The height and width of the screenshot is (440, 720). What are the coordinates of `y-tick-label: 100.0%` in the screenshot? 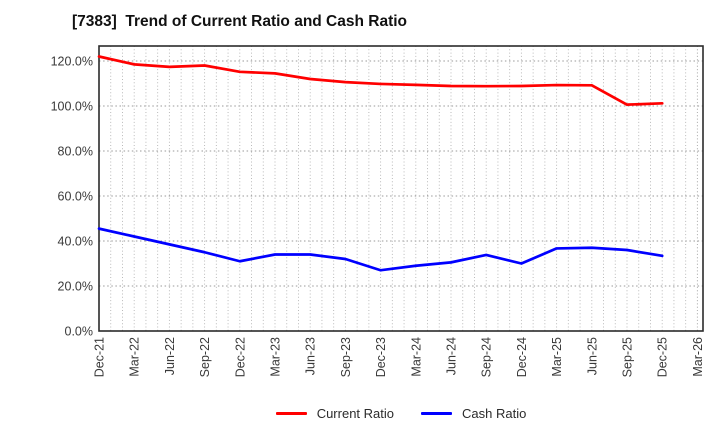 It's located at (72, 107).